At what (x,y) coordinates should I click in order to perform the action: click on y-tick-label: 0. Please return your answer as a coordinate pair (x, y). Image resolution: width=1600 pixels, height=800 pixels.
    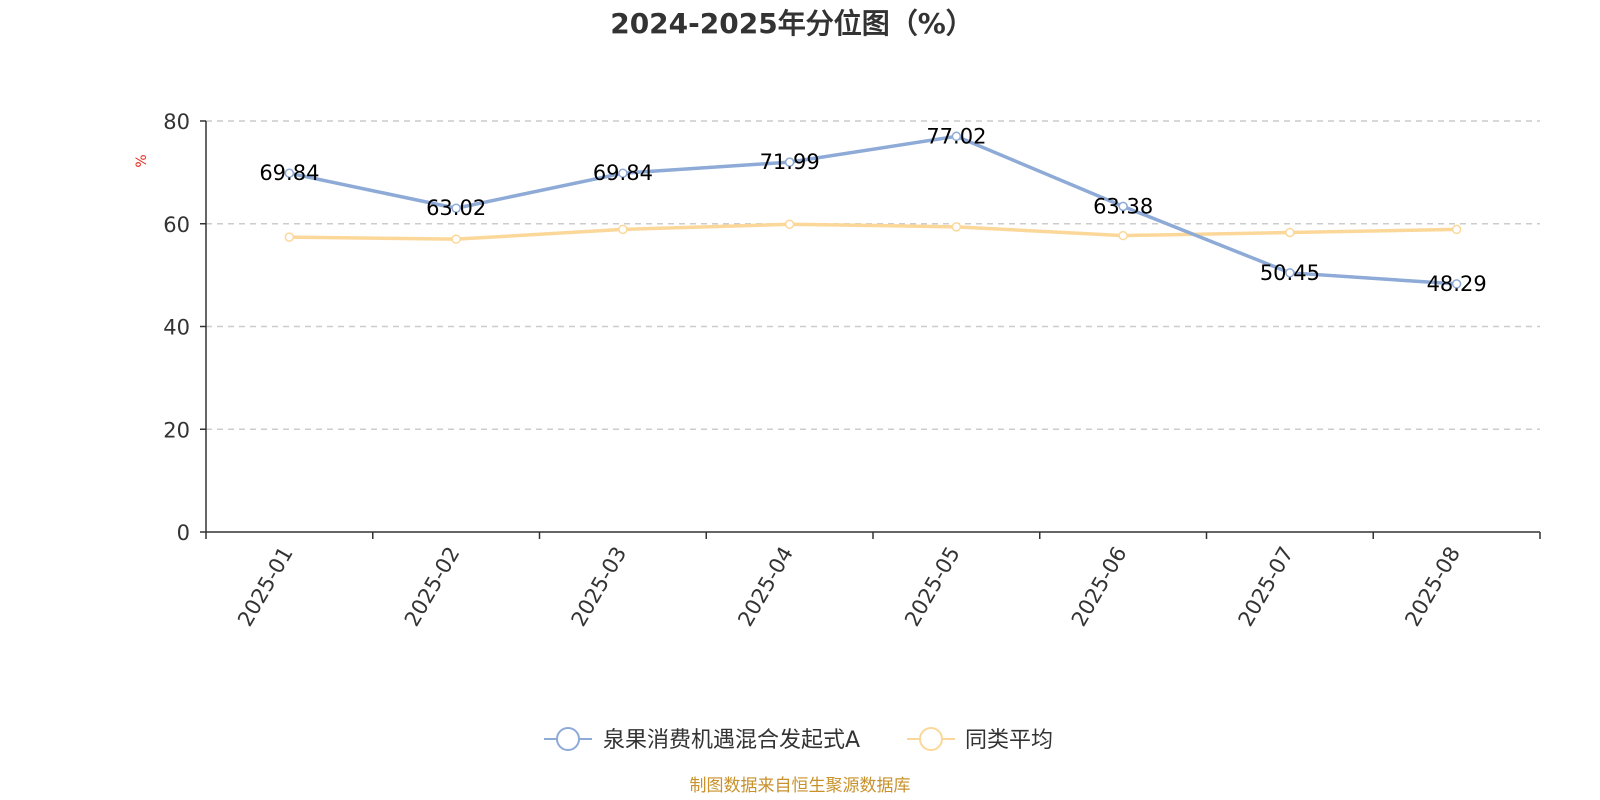
    Looking at the image, I should click on (183, 533).